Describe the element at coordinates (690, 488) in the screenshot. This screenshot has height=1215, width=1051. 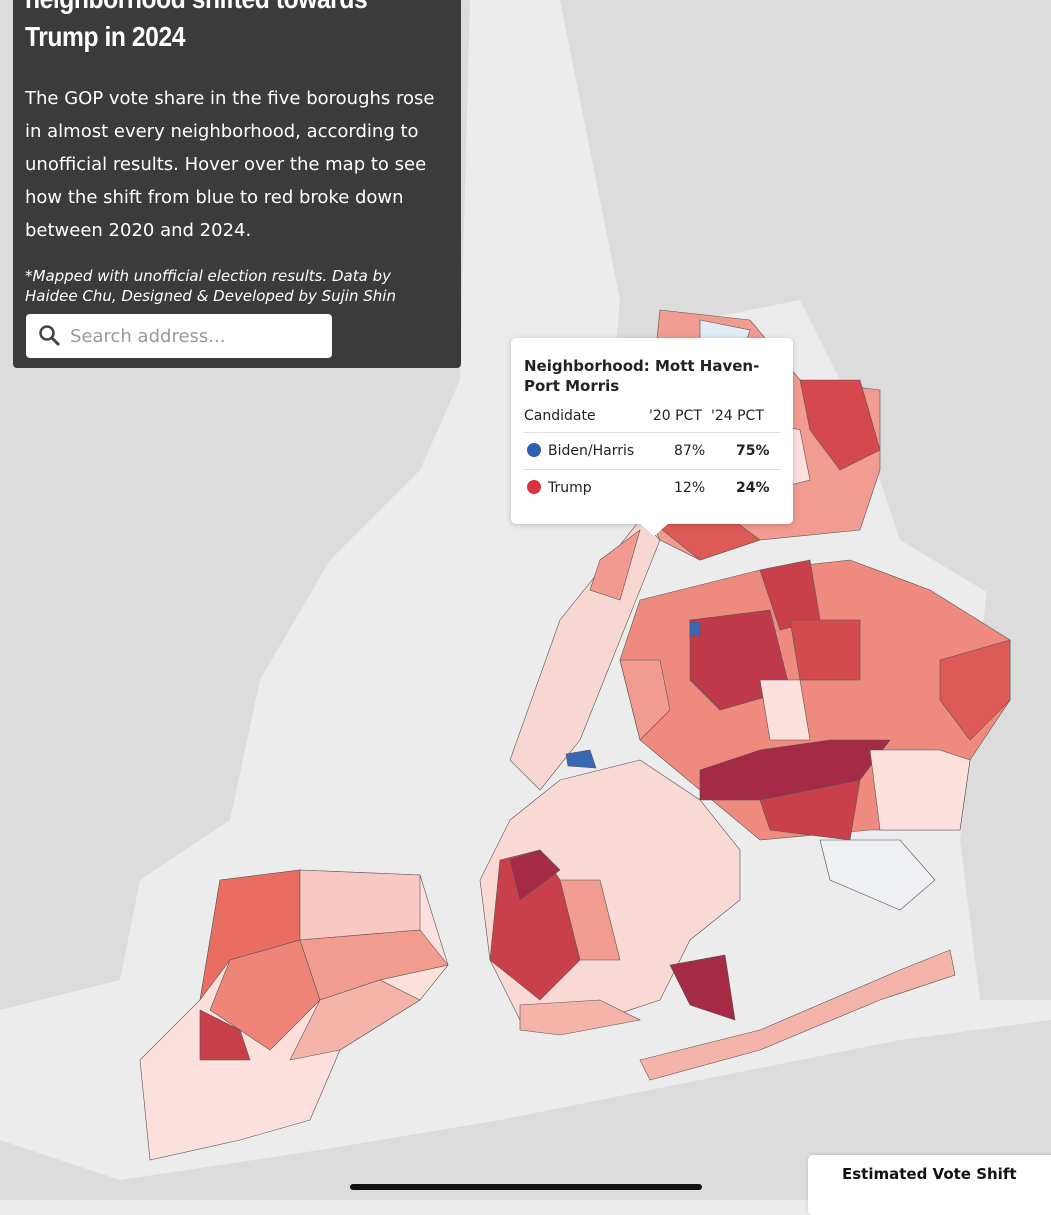
I see `pct-2020: 12%` at that location.